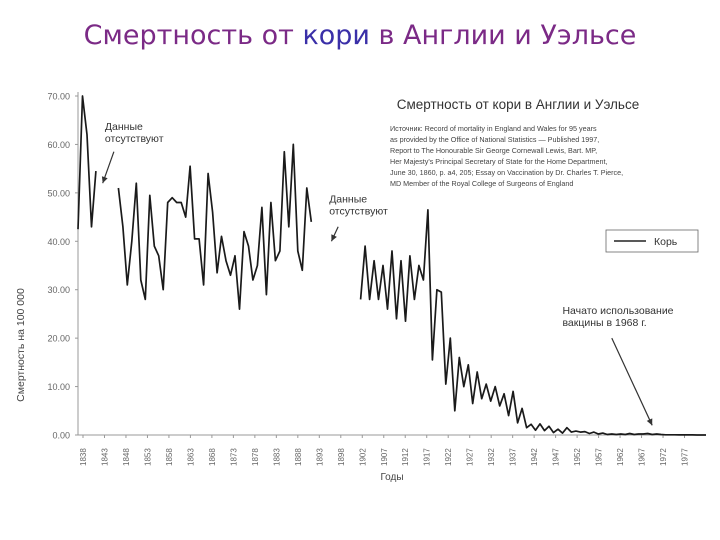  I want to click on annotation-arrow, so click(632, 381).